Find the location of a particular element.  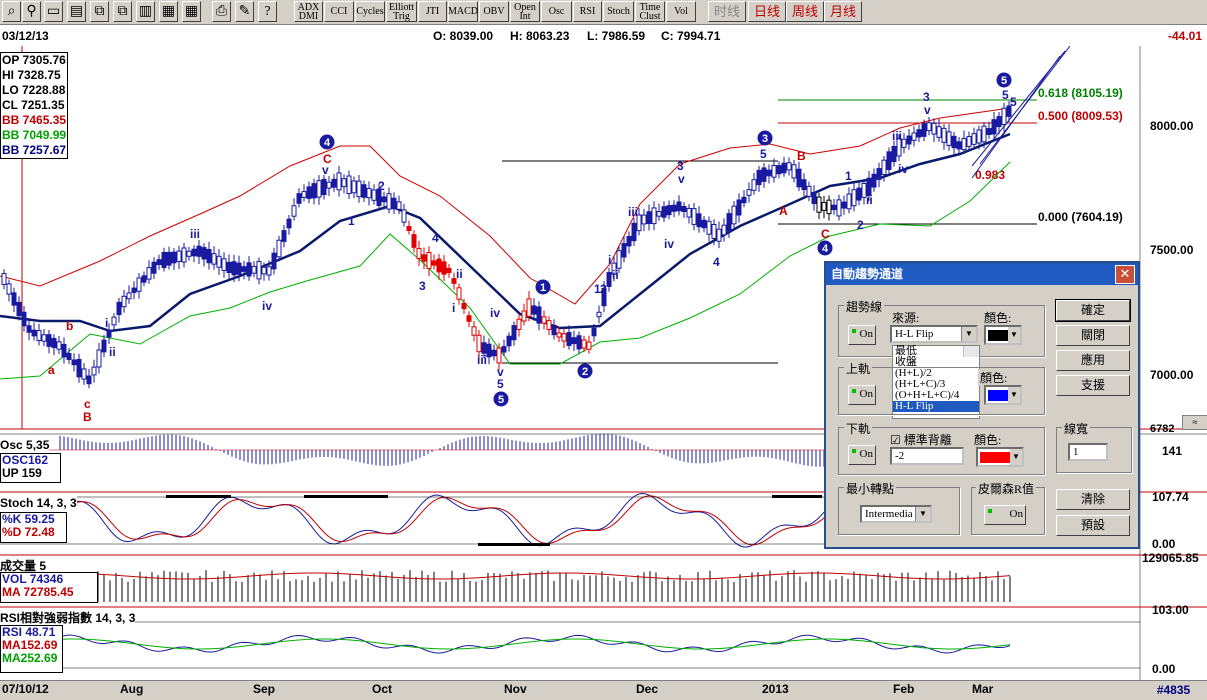

list-item: 最低 is located at coordinates (906, 351).